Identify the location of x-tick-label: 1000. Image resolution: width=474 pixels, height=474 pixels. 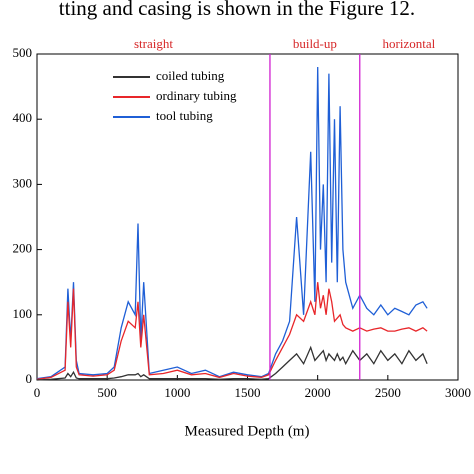
(177, 392).